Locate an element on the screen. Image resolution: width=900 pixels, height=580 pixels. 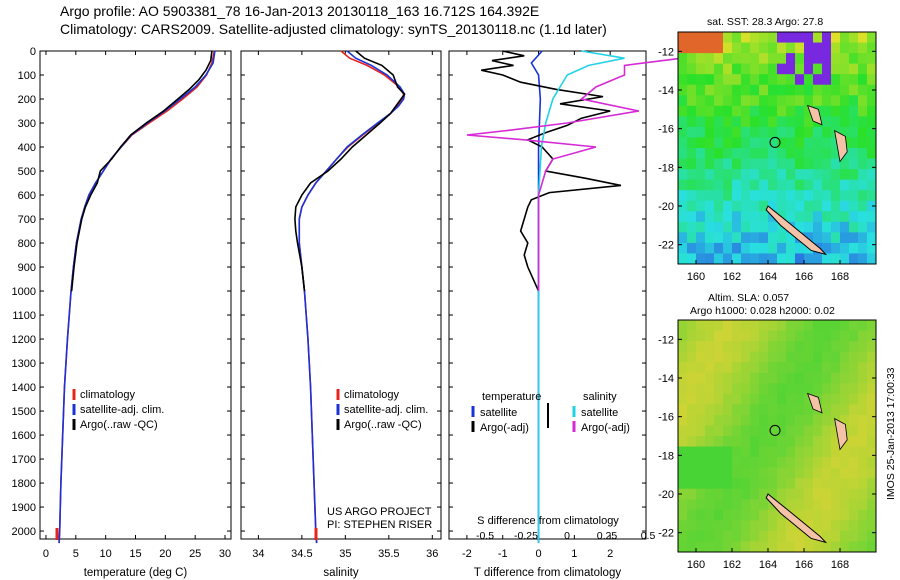
sst-map-ytick-label--18: -18 is located at coordinates (666, 168).